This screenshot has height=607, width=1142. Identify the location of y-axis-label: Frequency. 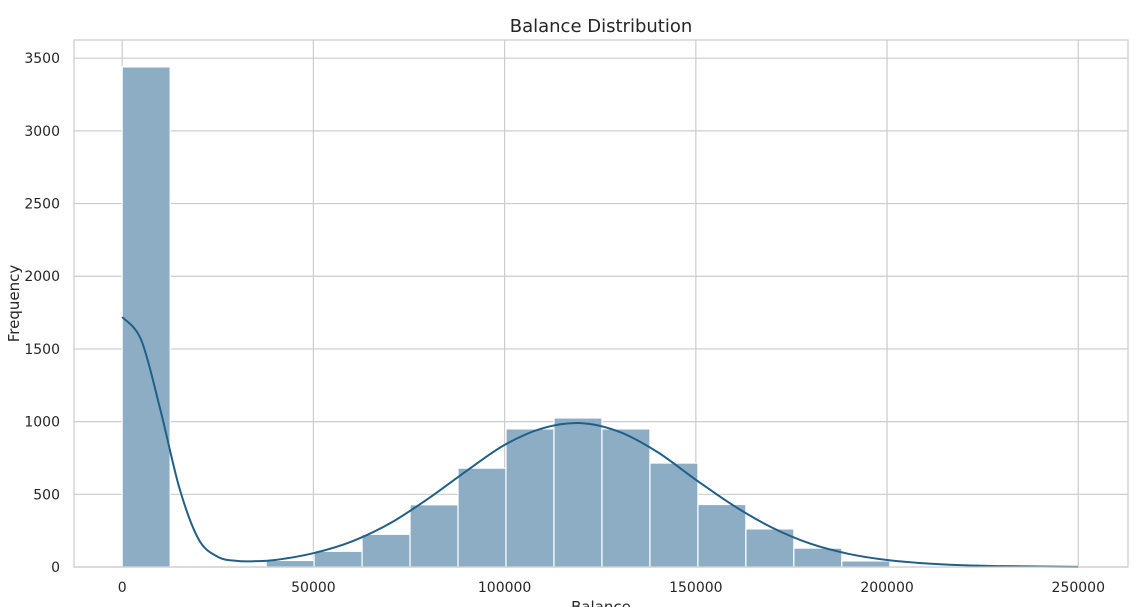
(14, 304).